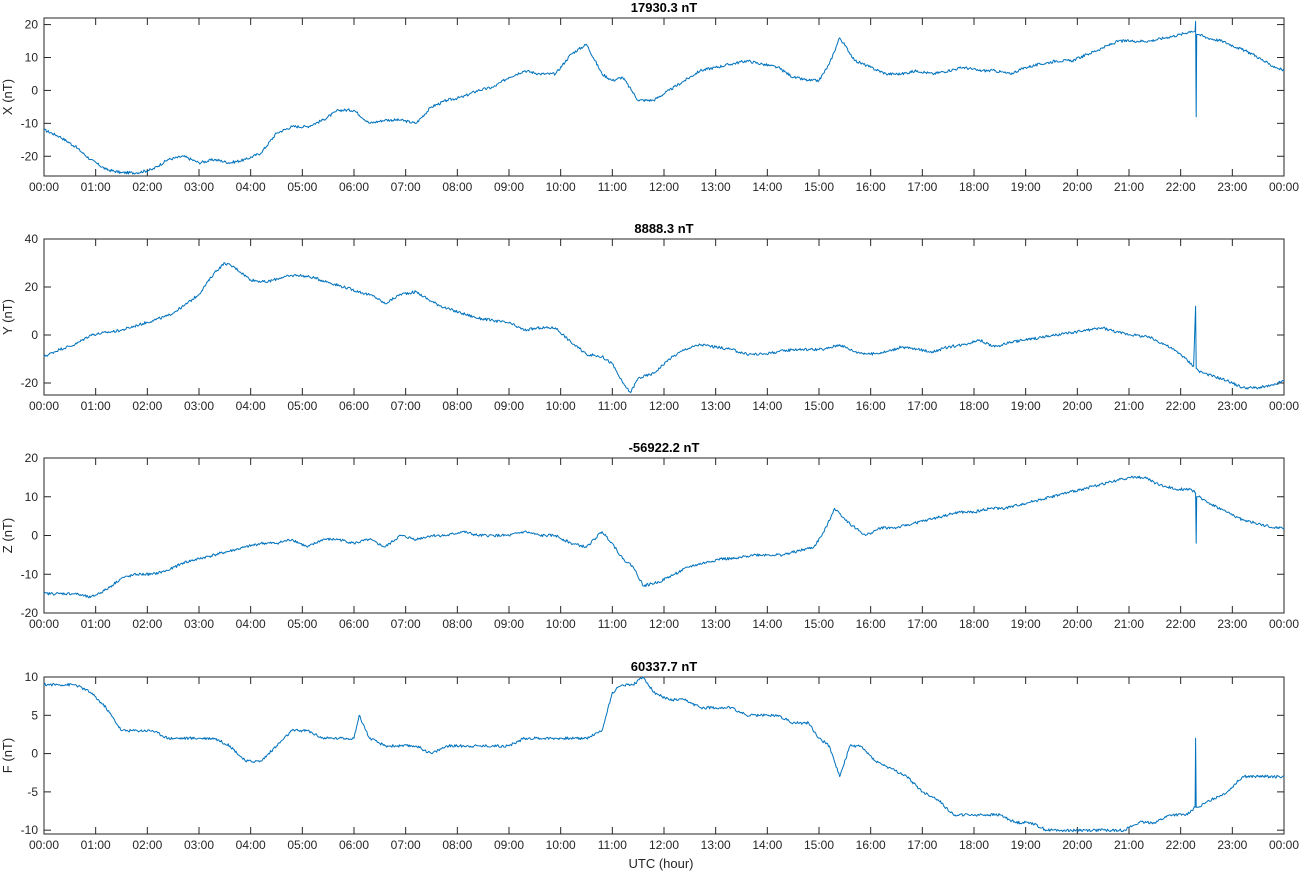 Image resolution: width=1307 pixels, height=872 pixels. Describe the element at coordinates (96, 624) in the screenshot. I see `x-tick-label: 01:00` at that location.